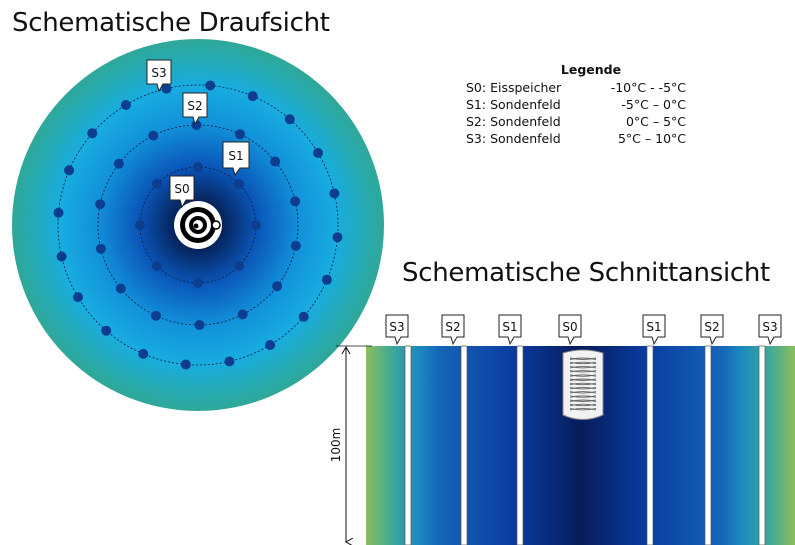 This screenshot has height=545, width=795. I want to click on callout-s2: S2, so click(195, 109).